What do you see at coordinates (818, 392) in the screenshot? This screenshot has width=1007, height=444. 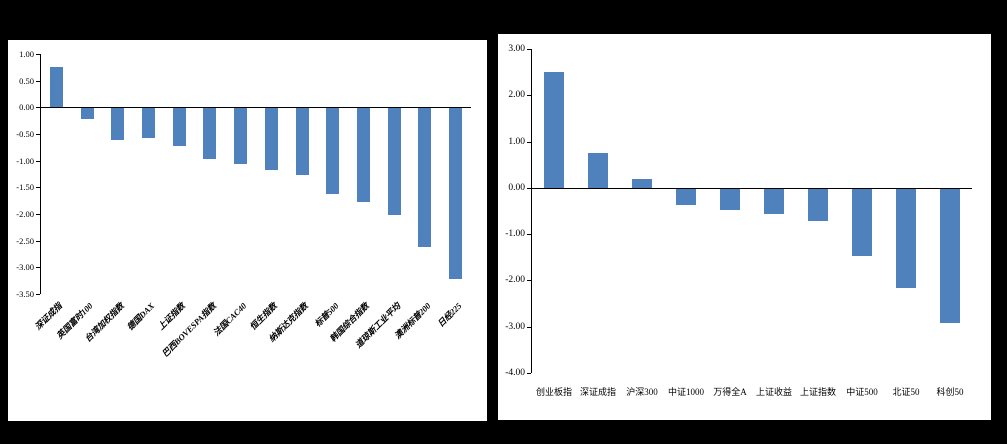 I see `category-label: 上证指数` at bounding box center [818, 392].